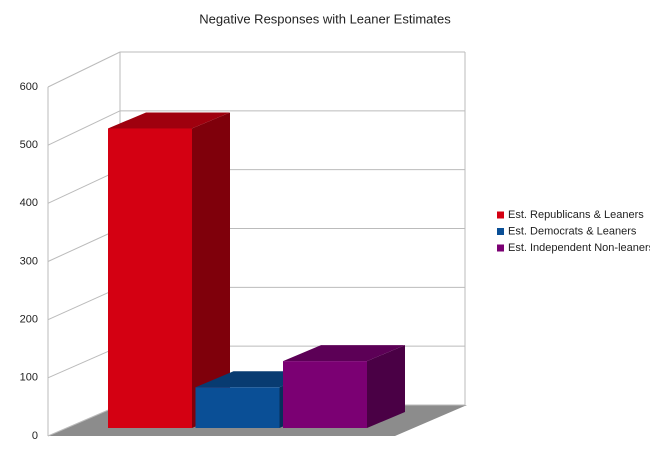 This screenshot has width=650, height=465. I want to click on y-tick-label: 100, so click(29, 378).